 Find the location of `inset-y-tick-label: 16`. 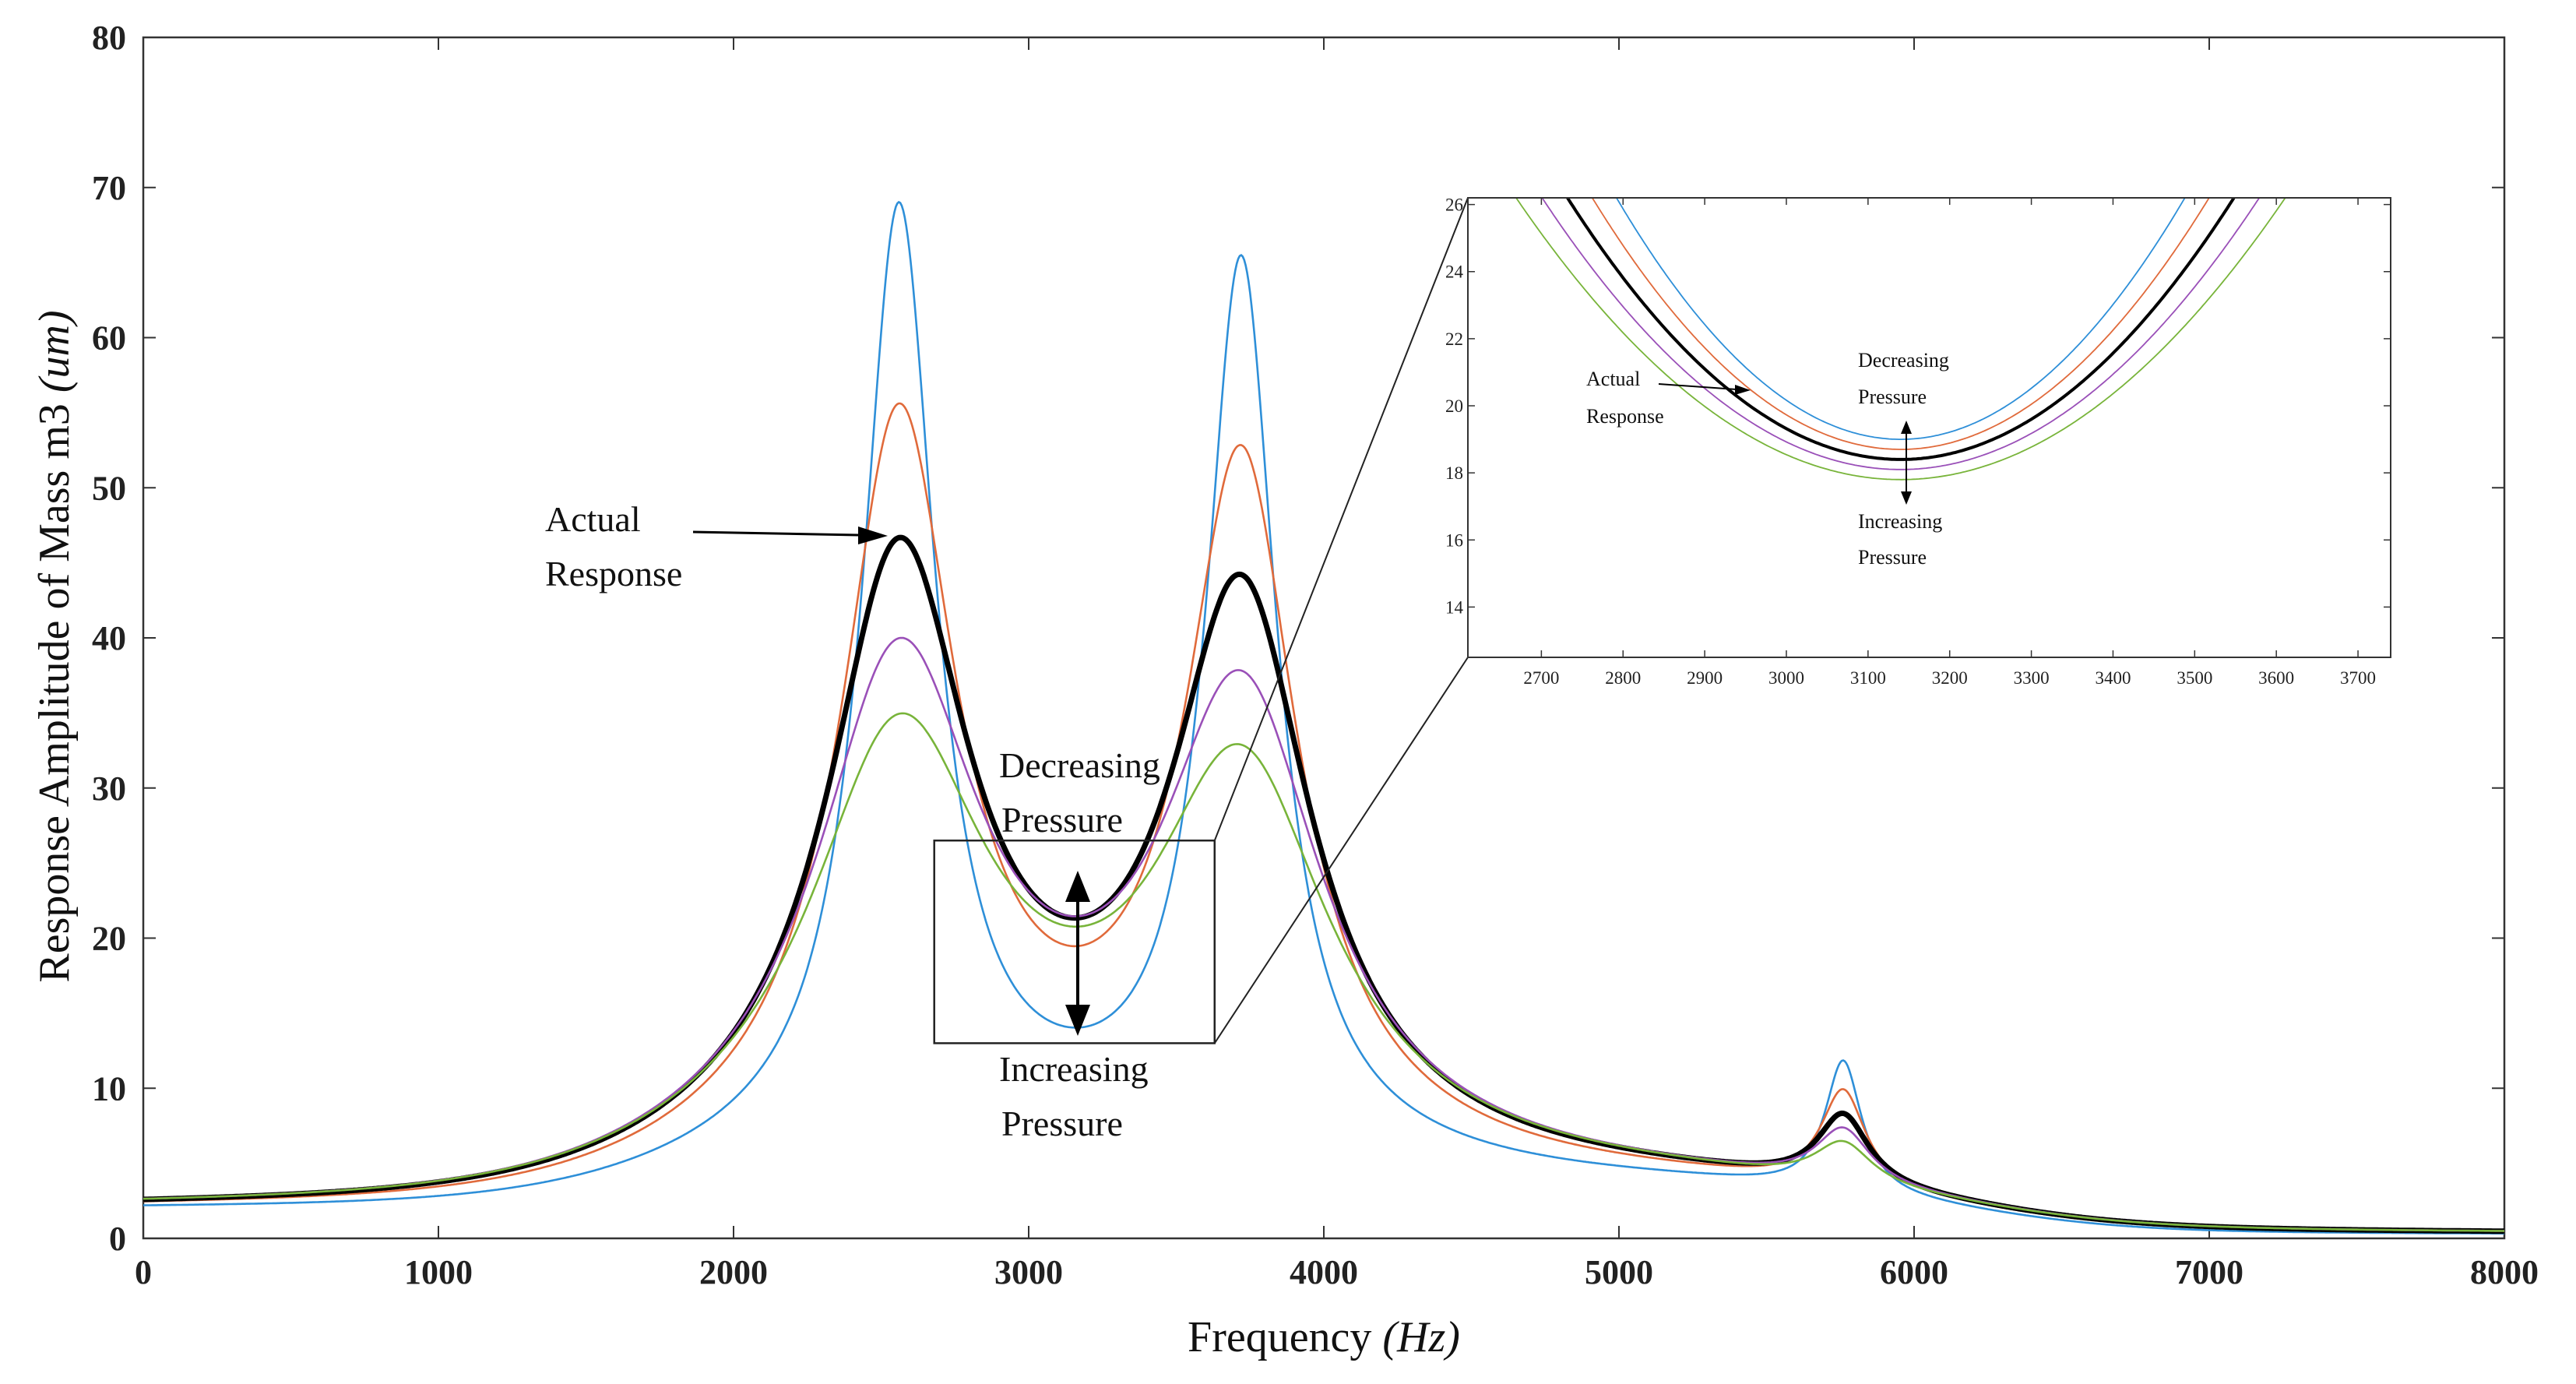

inset-y-tick-label: 16 is located at coordinates (1454, 540).